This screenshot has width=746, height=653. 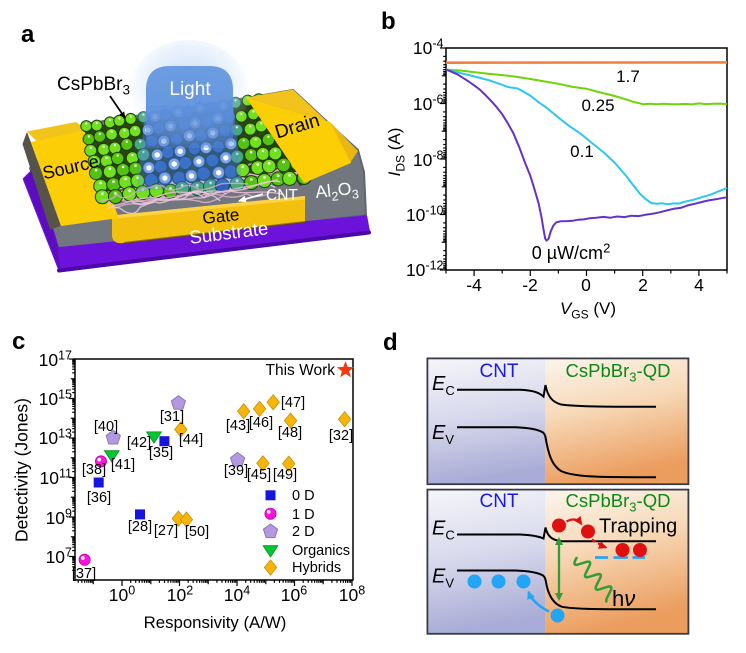 I want to click on svg-text: [32], so click(x=341, y=436).